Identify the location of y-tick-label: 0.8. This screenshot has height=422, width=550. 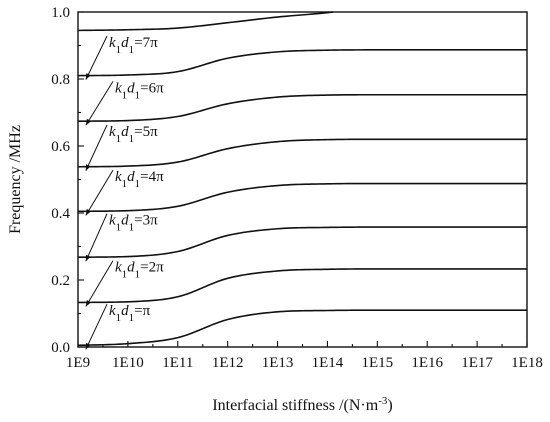
(60, 80).